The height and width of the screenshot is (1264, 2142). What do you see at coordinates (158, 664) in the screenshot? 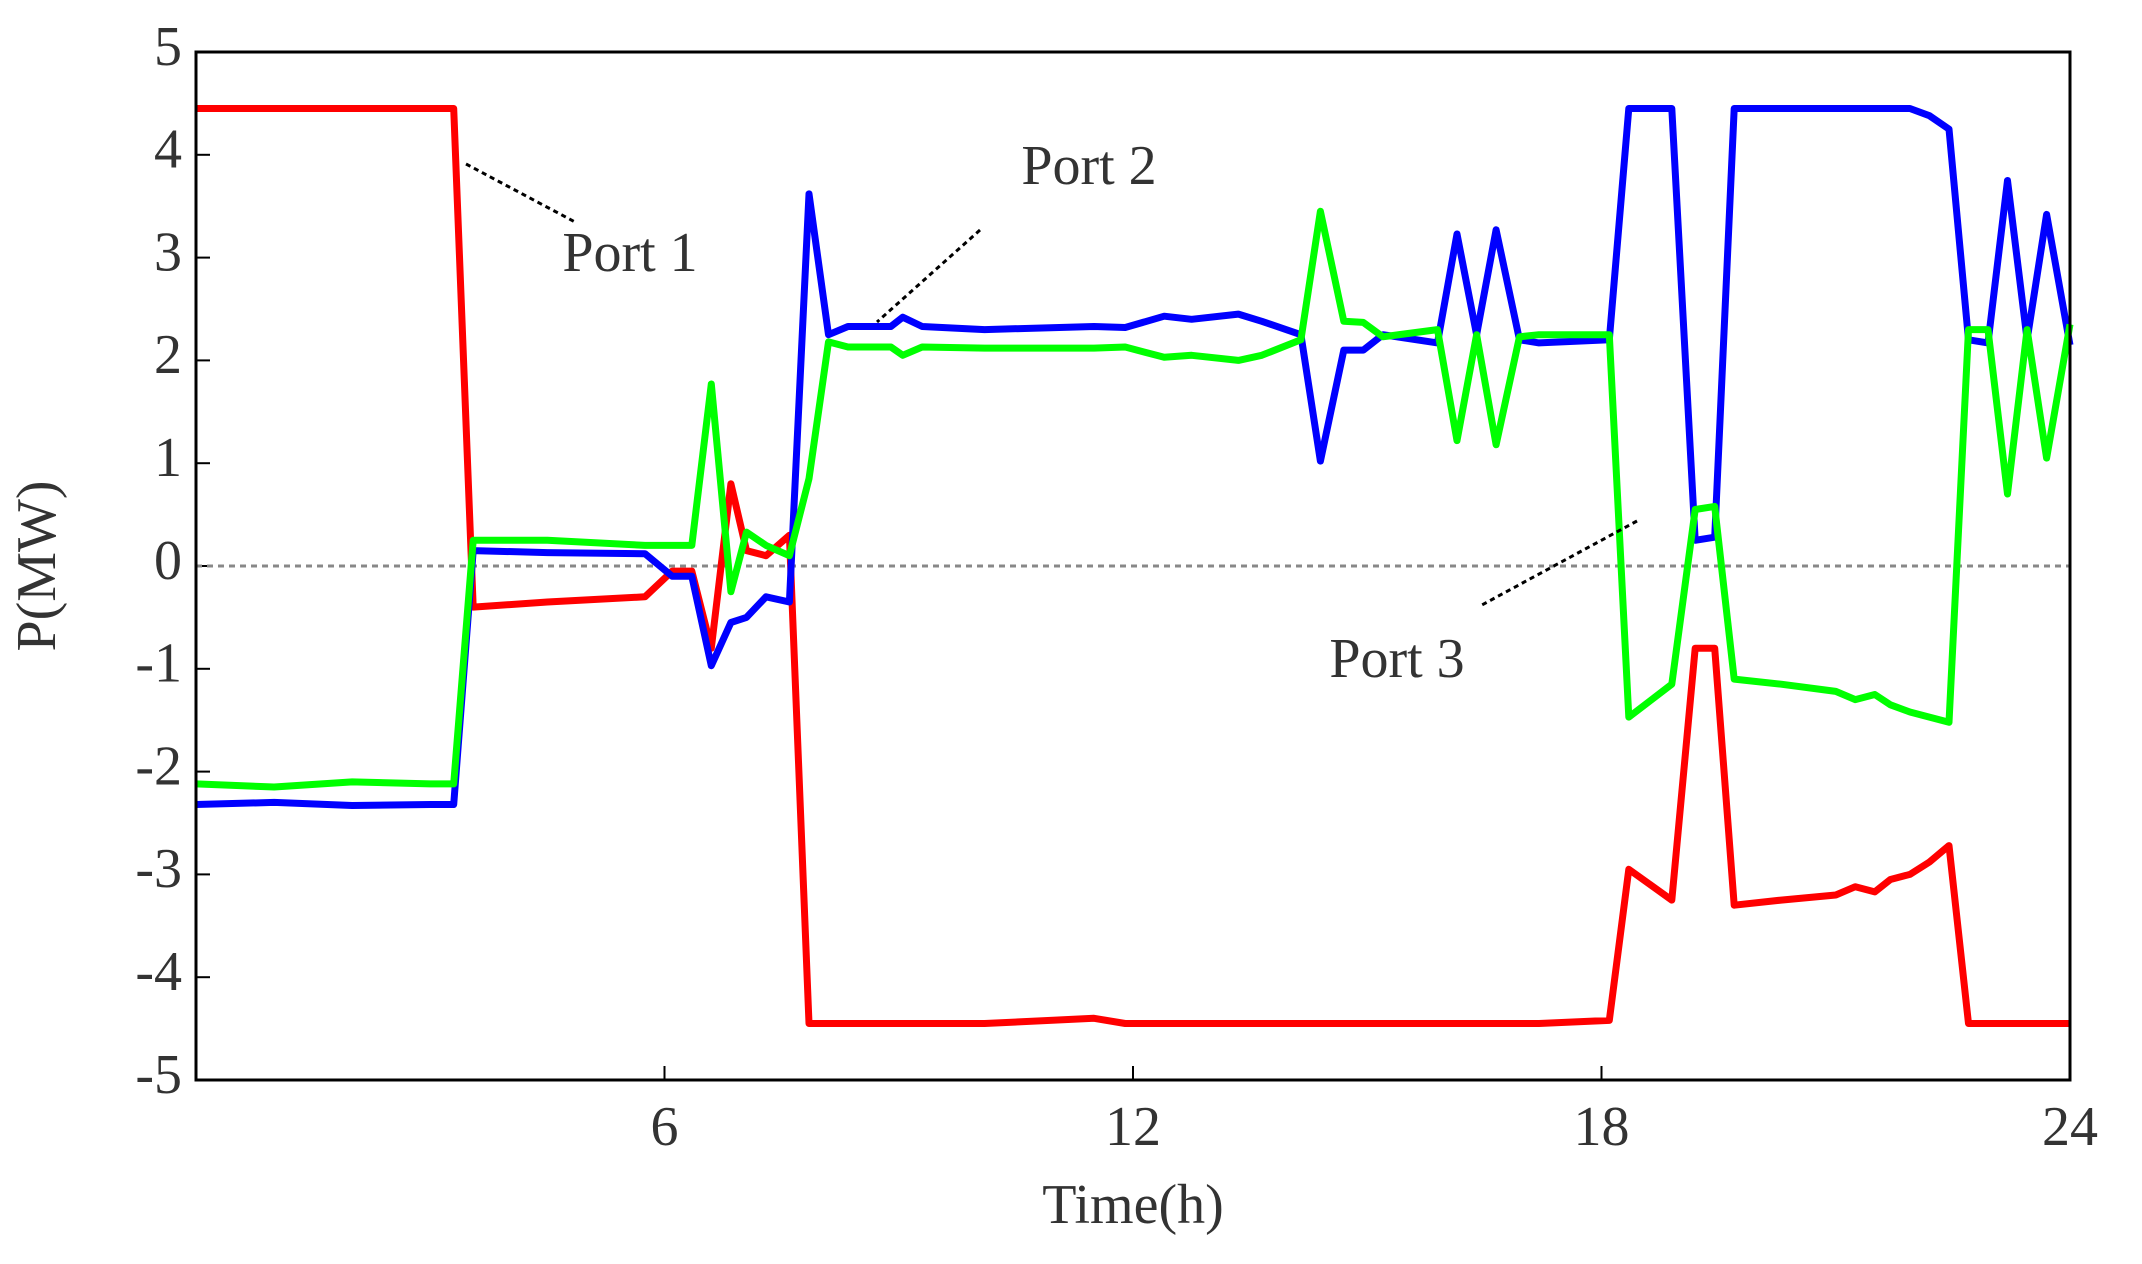
I see `y-tick-label: -1` at bounding box center [158, 664].